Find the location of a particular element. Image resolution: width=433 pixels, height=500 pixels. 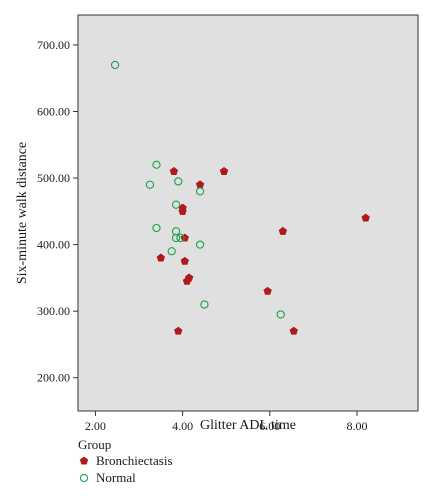

y-tick-label: 300.00 is located at coordinates (53, 311).